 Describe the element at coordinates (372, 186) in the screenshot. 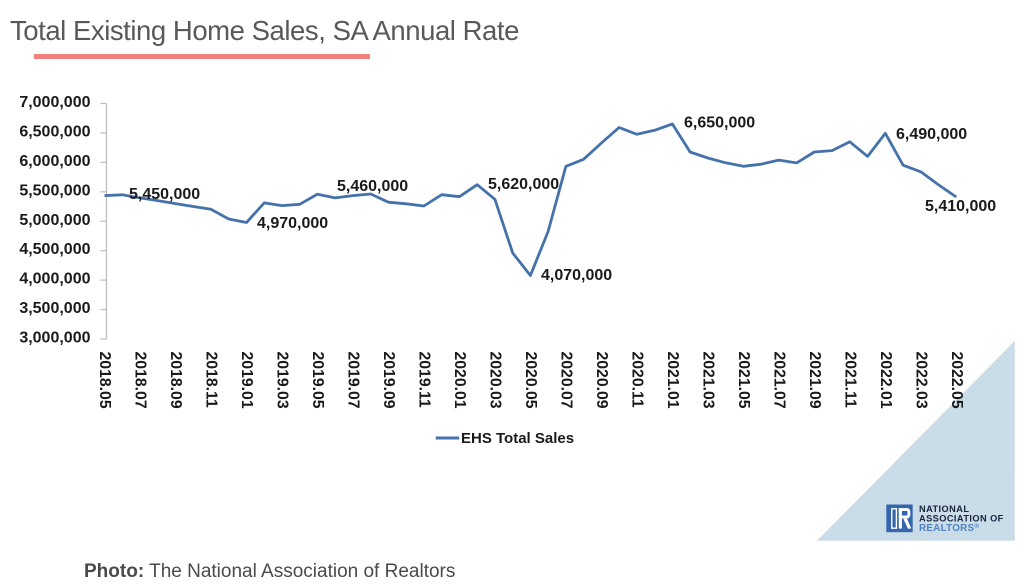

I see `svg-text: 5,460,000` at that location.